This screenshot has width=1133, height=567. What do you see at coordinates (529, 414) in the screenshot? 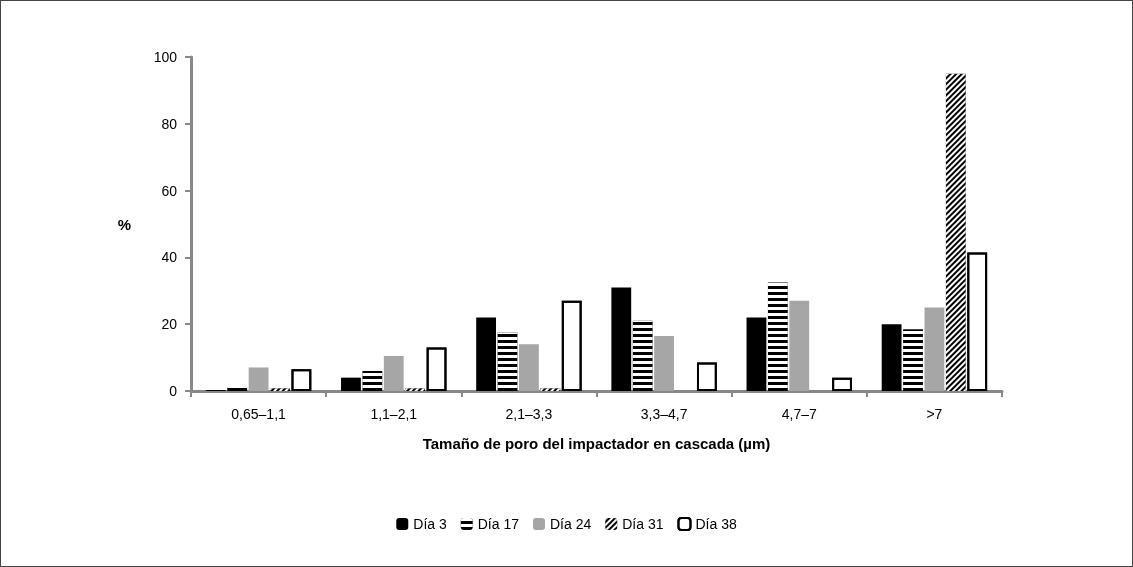
I see `x-tick-label: 2,1–3,3` at bounding box center [529, 414].